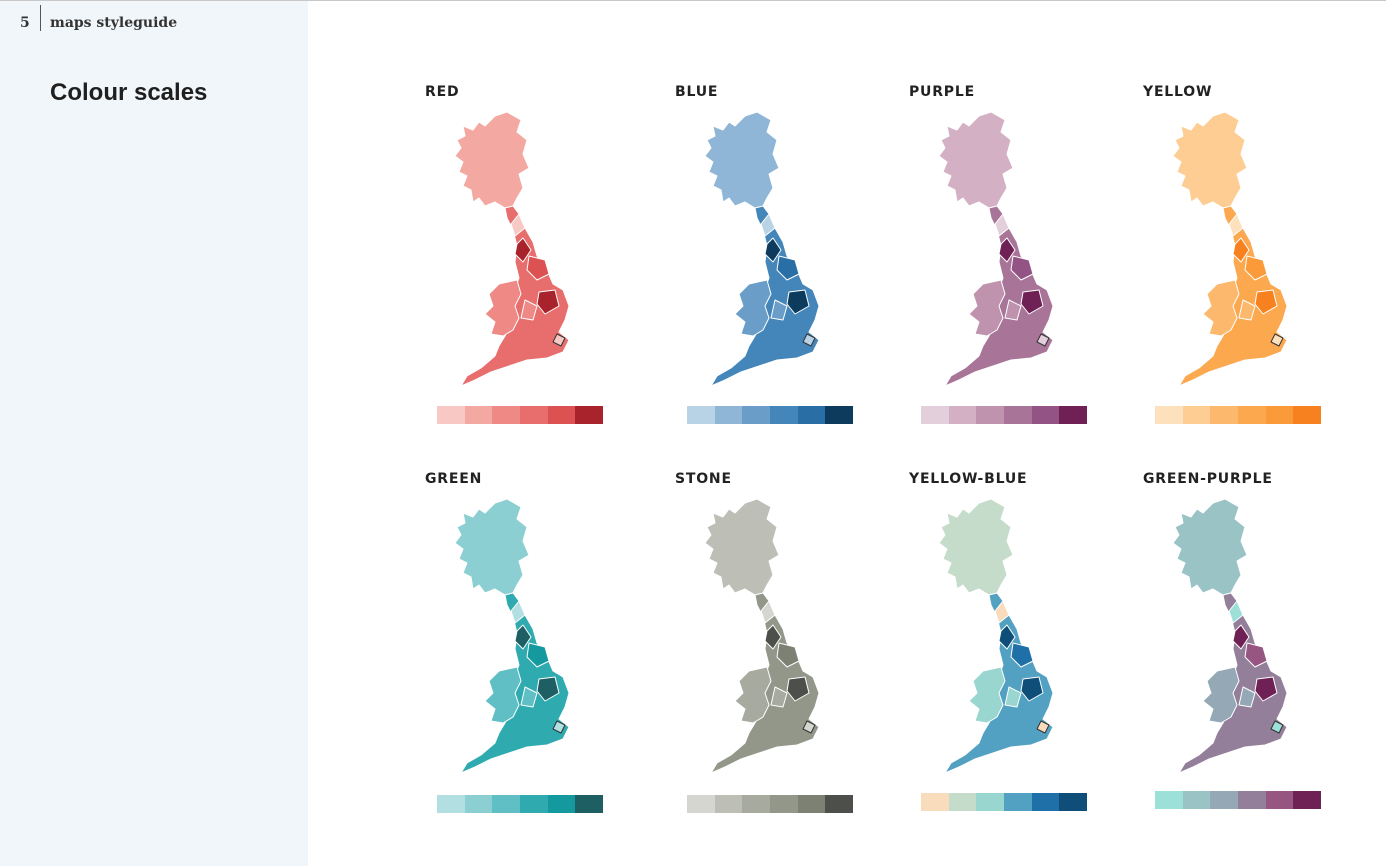 This screenshot has height=866, width=1386. I want to click on colour-scale-title: YELLOW, so click(1178, 92).